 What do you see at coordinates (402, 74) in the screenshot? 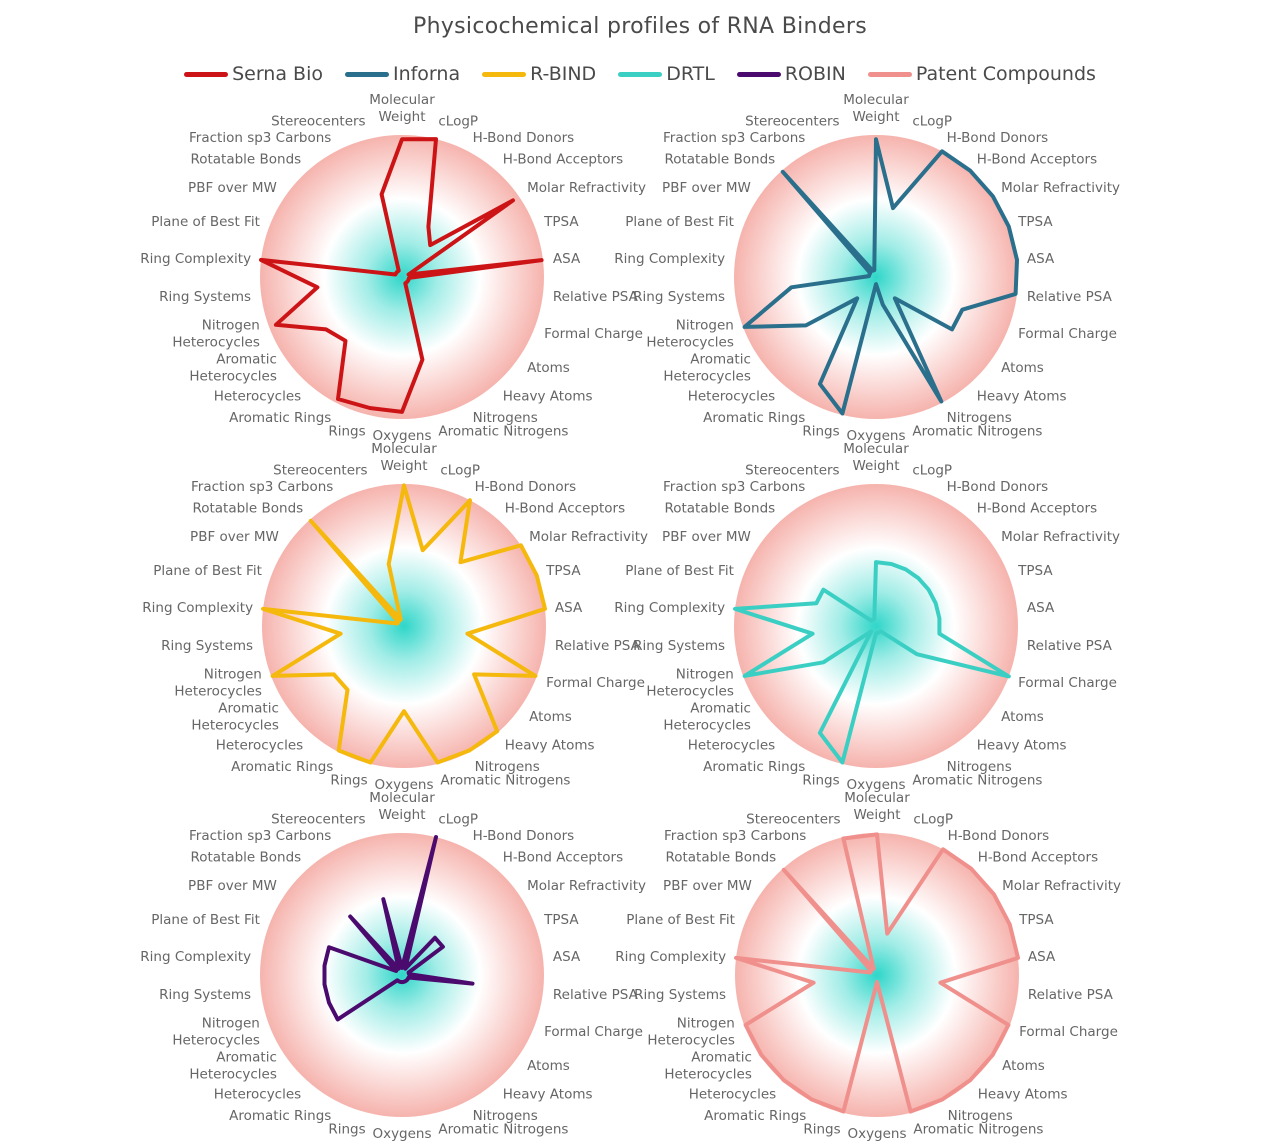
I see `legend-item: Inforna` at bounding box center [402, 74].